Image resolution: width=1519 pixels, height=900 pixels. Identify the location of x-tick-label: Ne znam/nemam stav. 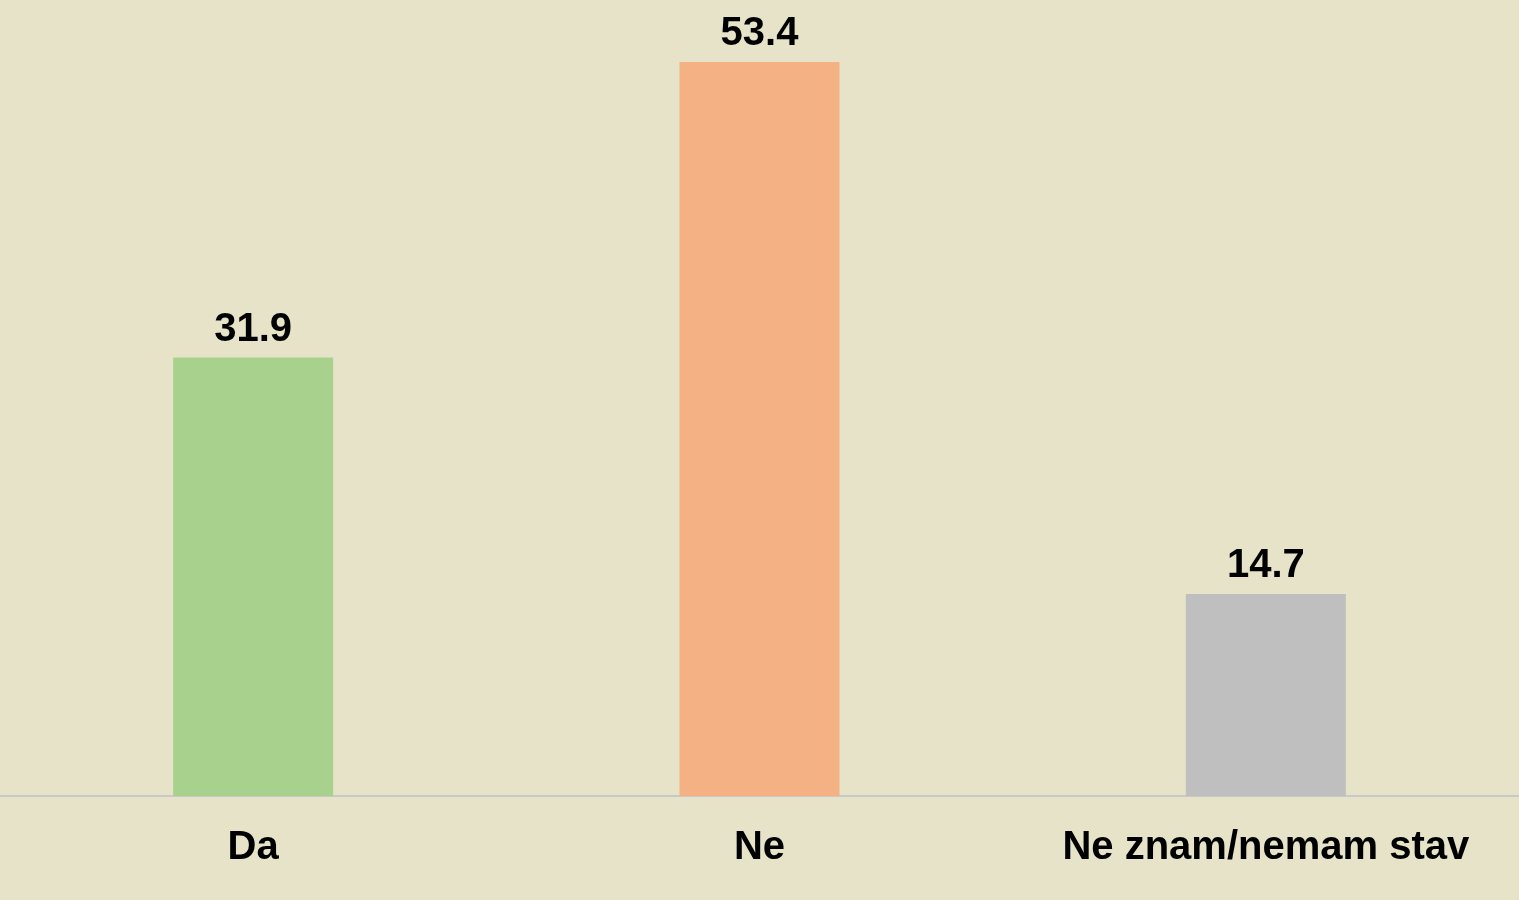
(1266, 845).